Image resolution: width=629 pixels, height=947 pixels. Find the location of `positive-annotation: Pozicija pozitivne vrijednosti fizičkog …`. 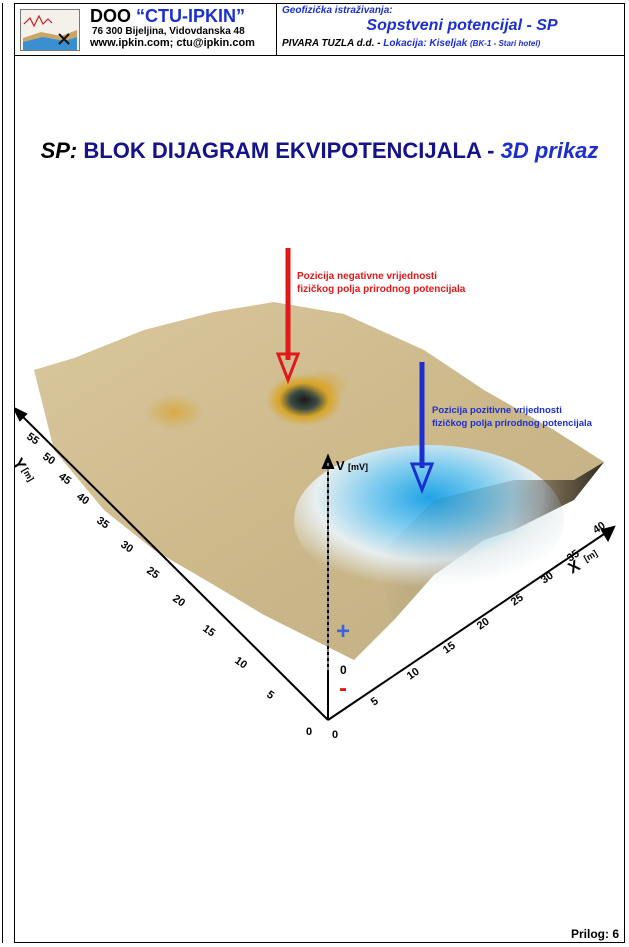

positive-annotation: Pozicija pozitivne vrijednosti fizičkog … is located at coordinates (512, 417).